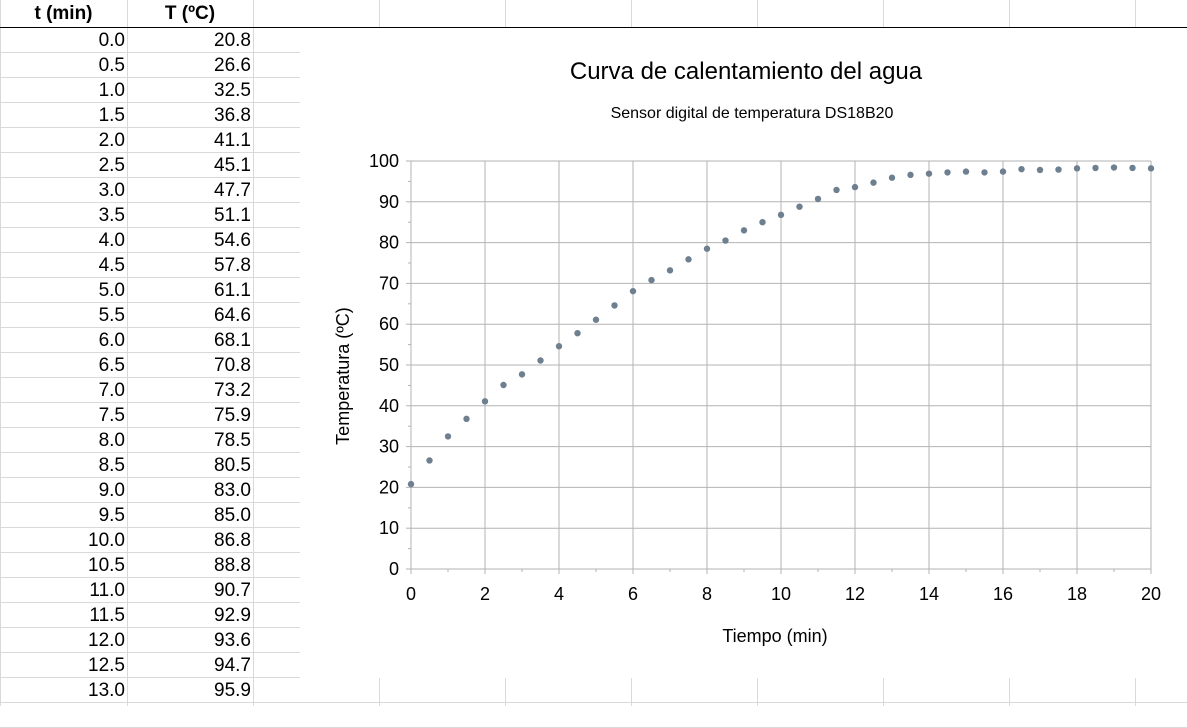 This screenshot has height=728, width=1187. I want to click on cell-temperature: 80.5, so click(232, 465).